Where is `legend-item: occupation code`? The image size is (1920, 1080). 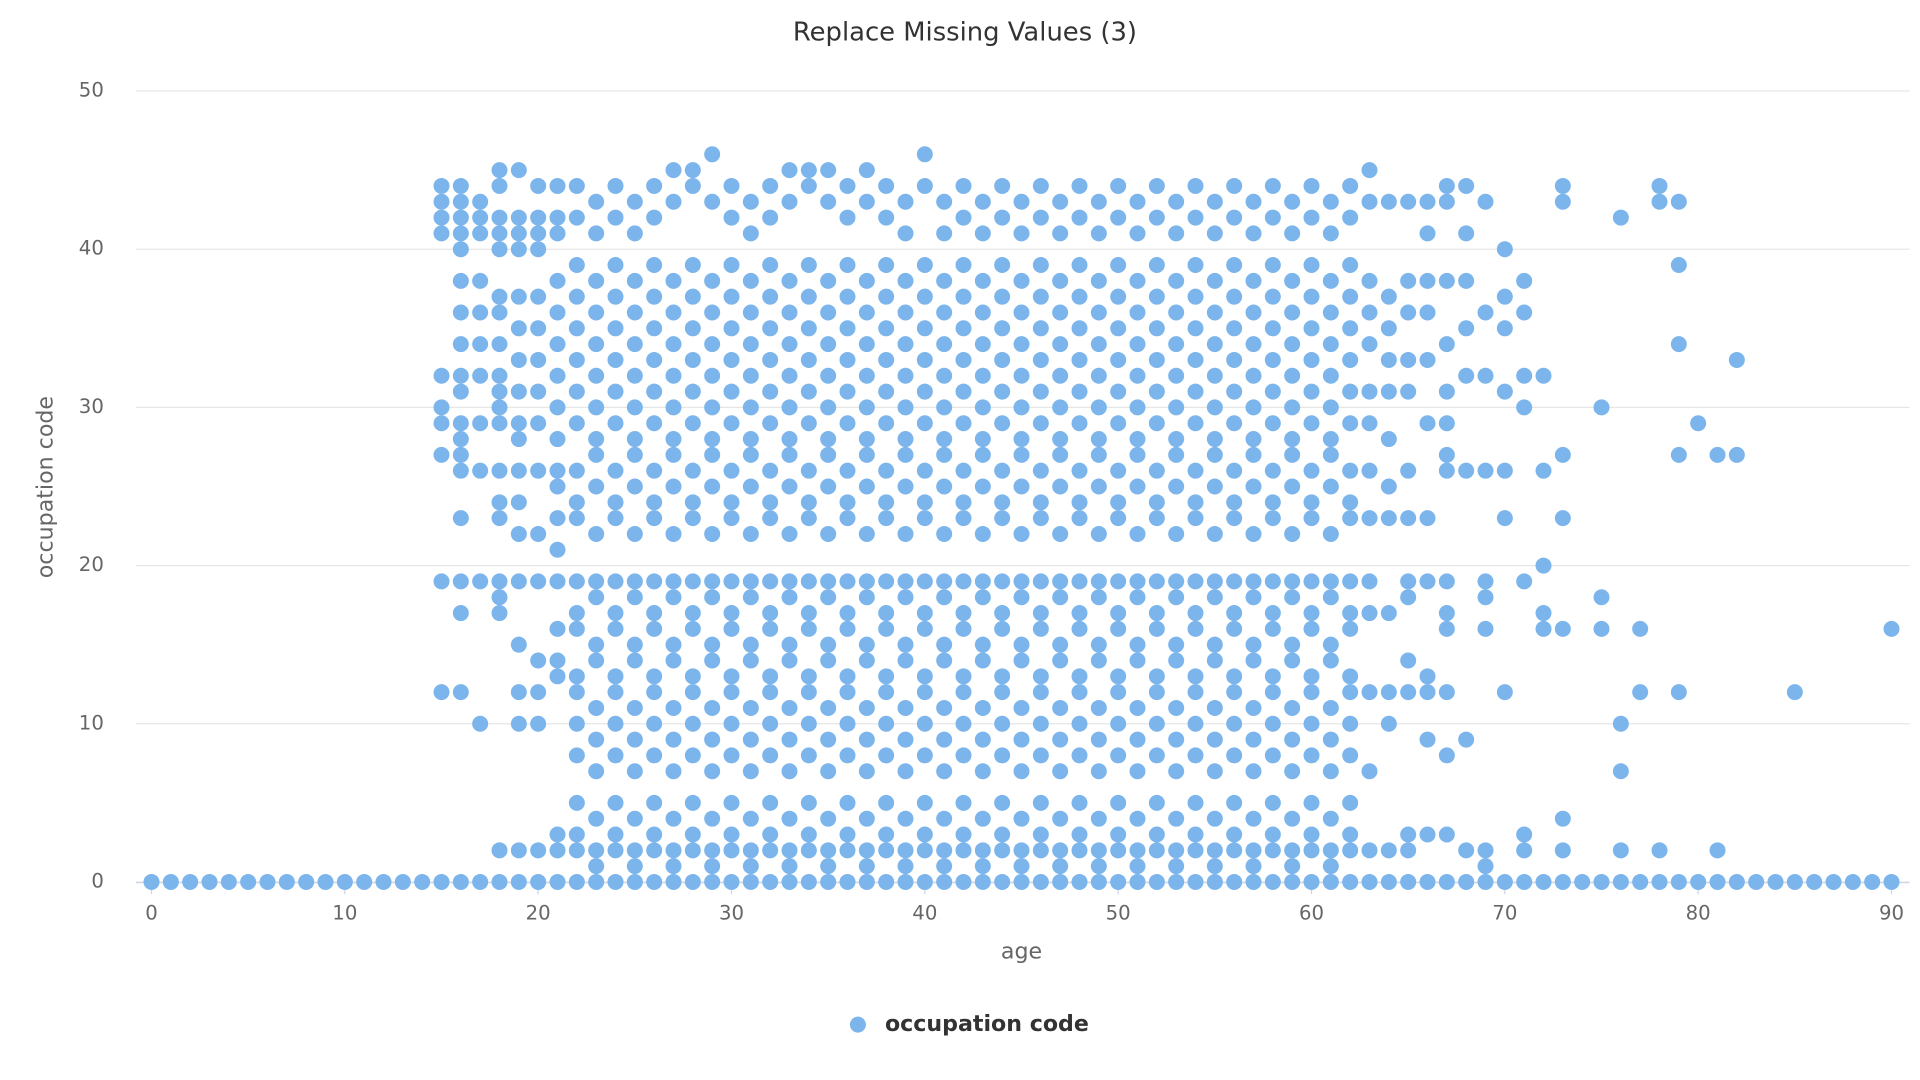 legend-item: occupation code is located at coordinates (969, 1024).